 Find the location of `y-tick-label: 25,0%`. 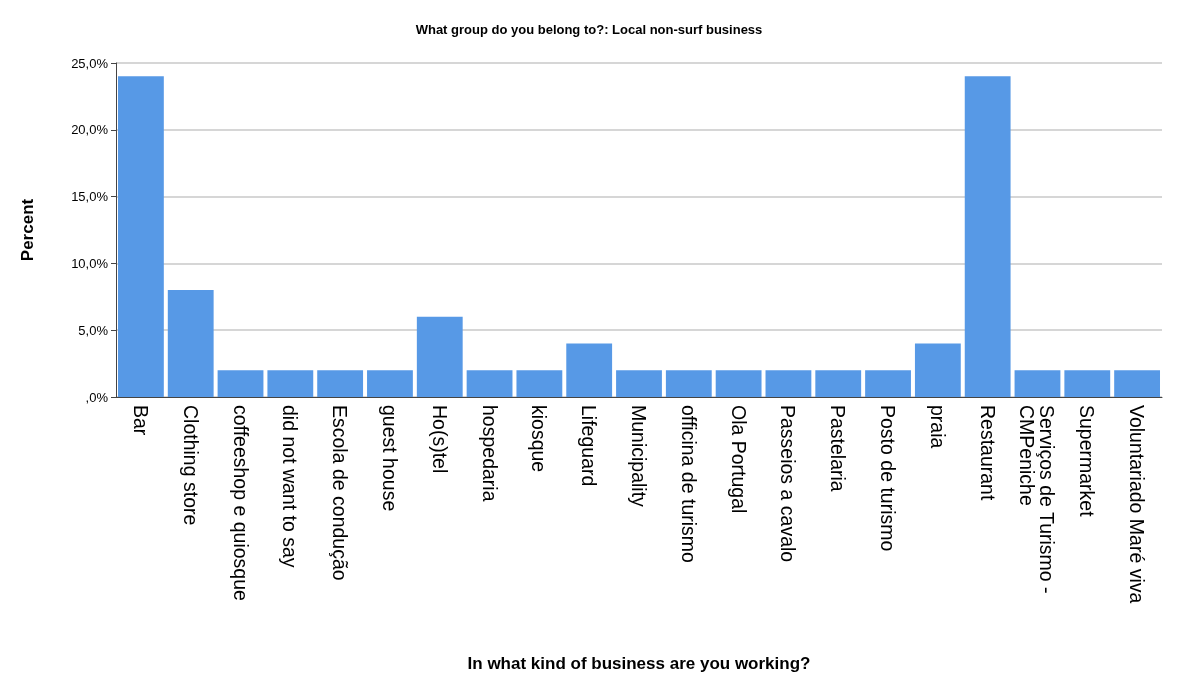

y-tick-label: 25,0% is located at coordinates (90, 63).